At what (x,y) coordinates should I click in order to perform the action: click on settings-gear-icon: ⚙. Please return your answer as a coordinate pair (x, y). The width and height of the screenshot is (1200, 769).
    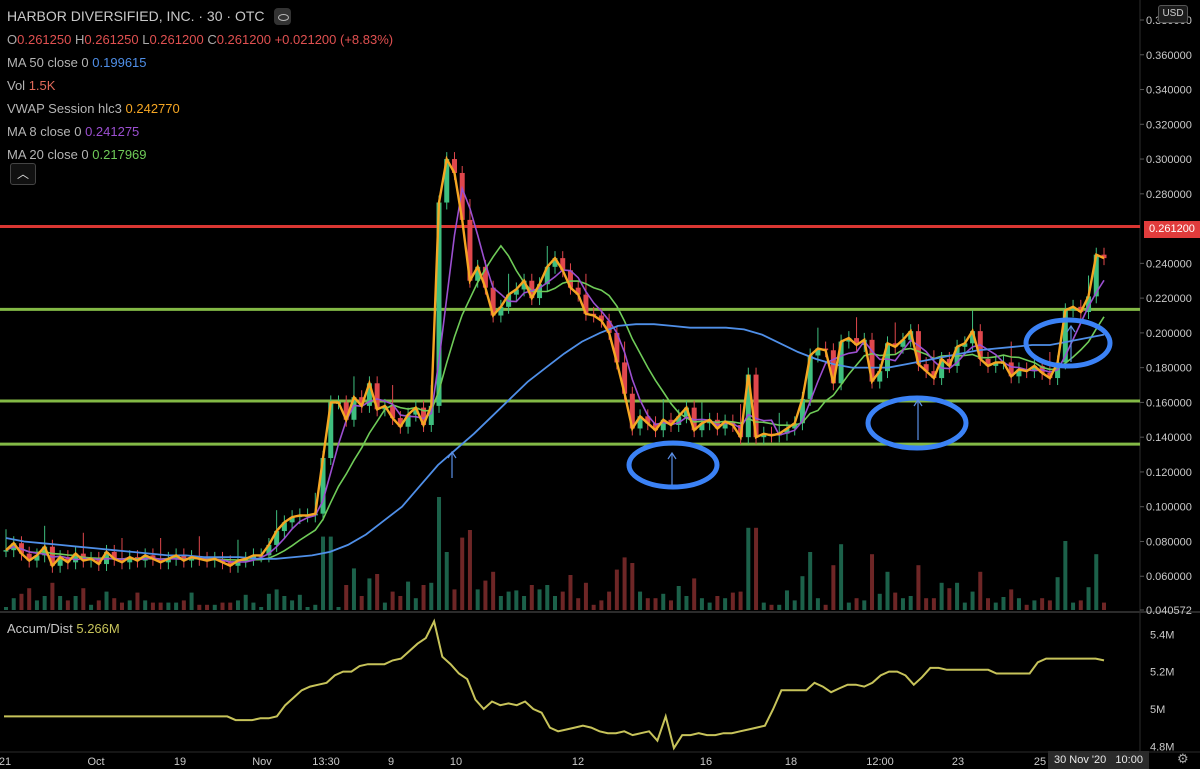
    Looking at the image, I should click on (1183, 758).